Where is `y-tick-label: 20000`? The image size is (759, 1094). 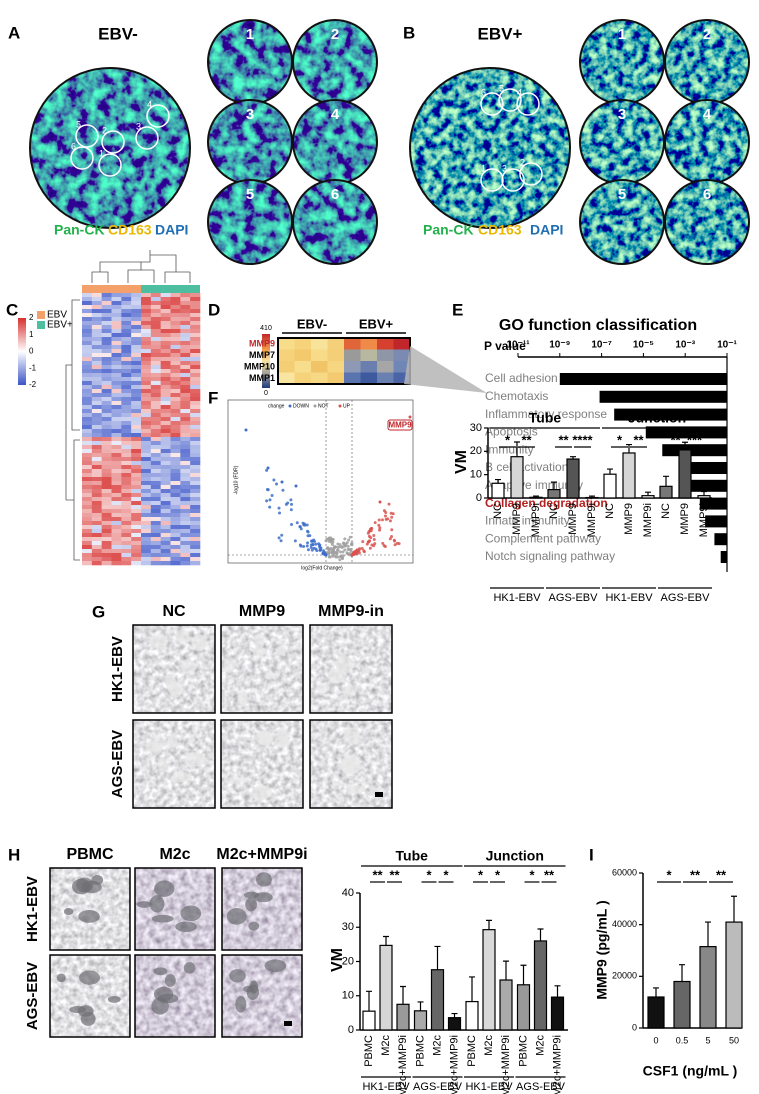
y-tick-label: 20000 is located at coordinates (624, 976).